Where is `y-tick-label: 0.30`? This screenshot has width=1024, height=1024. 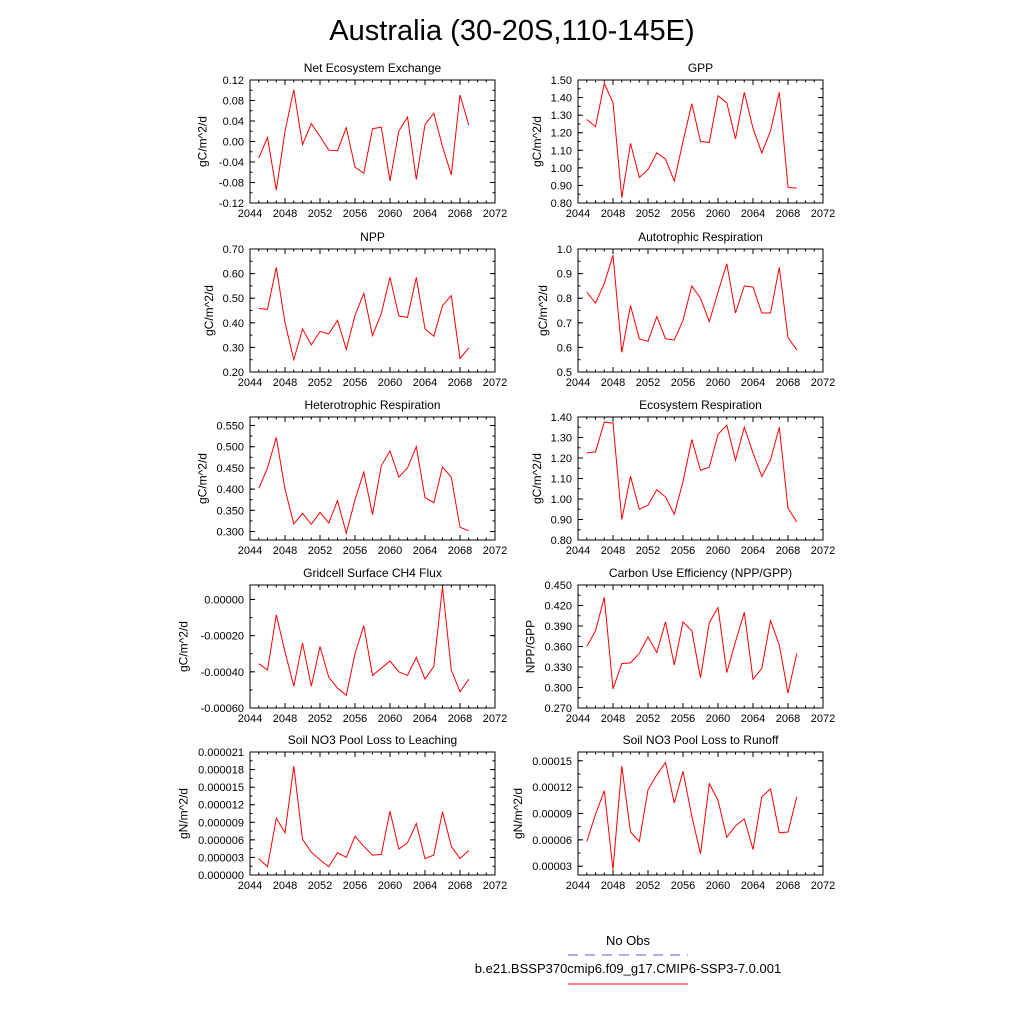
y-tick-label: 0.30 is located at coordinates (233, 348).